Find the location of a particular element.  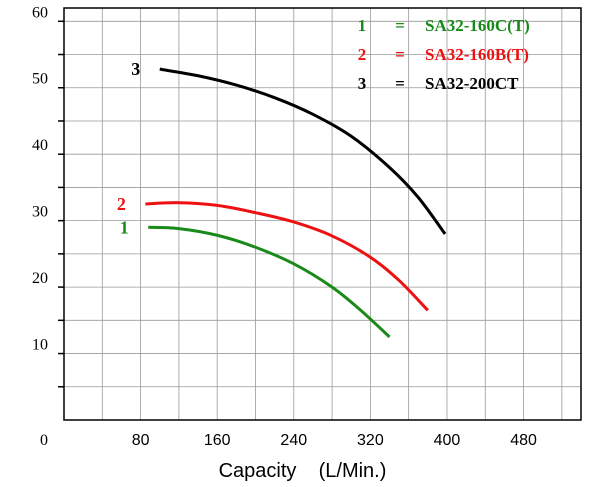

legend: 1 = SA32-160C(T) 2 = SA32-160B(T) 3 = SA32-200CT is located at coordinates (444, 54).